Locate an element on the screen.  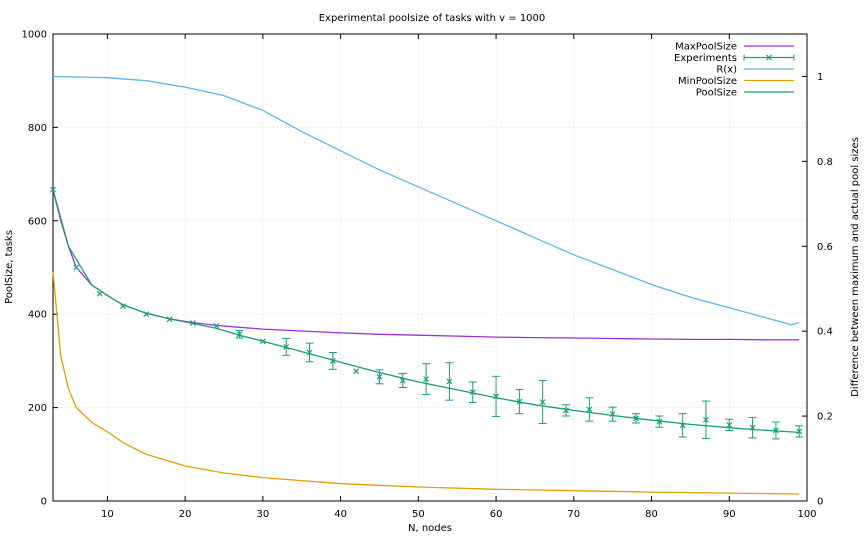
x-tick-label: 50 is located at coordinates (418, 514).